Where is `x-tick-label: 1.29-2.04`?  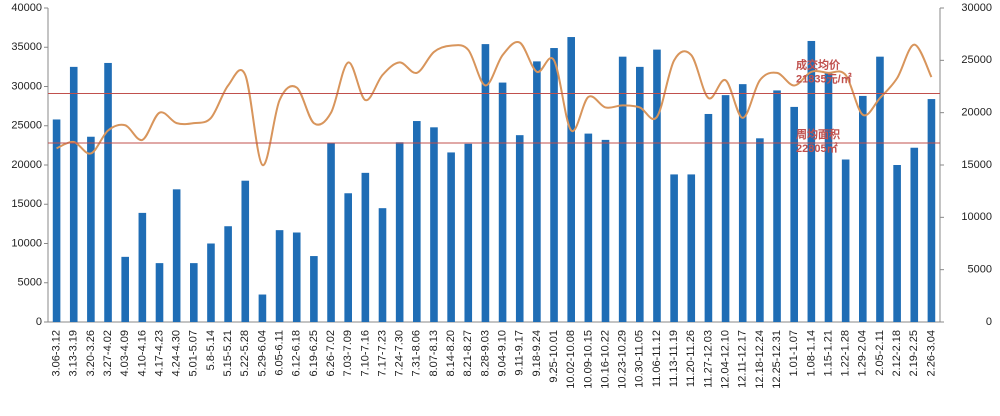 x-tick-label: 1.29-2.04 is located at coordinates (863, 353).